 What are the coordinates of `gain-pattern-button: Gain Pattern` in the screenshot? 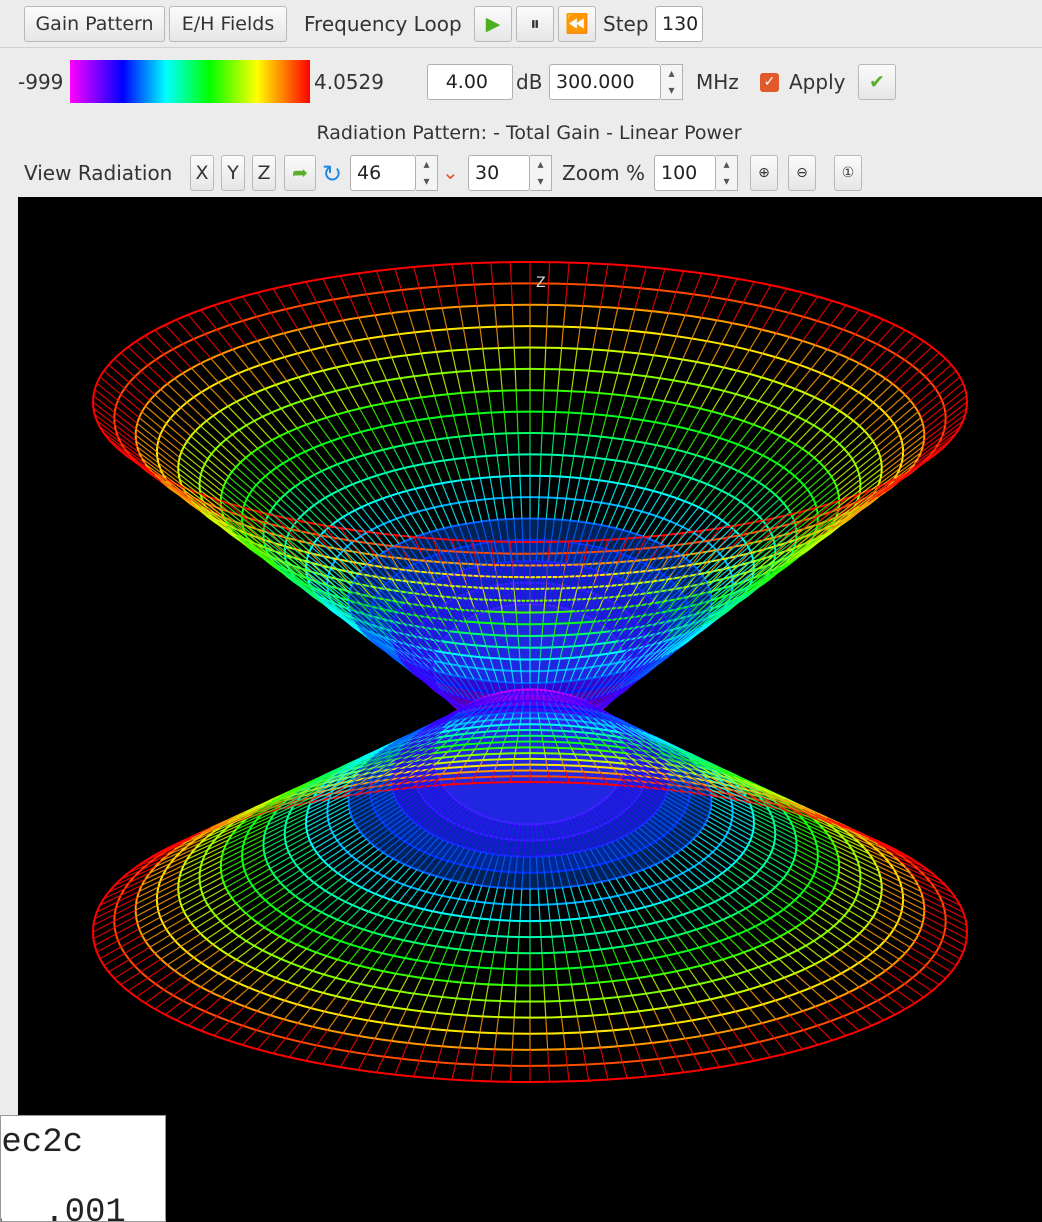 It's located at (94, 24).